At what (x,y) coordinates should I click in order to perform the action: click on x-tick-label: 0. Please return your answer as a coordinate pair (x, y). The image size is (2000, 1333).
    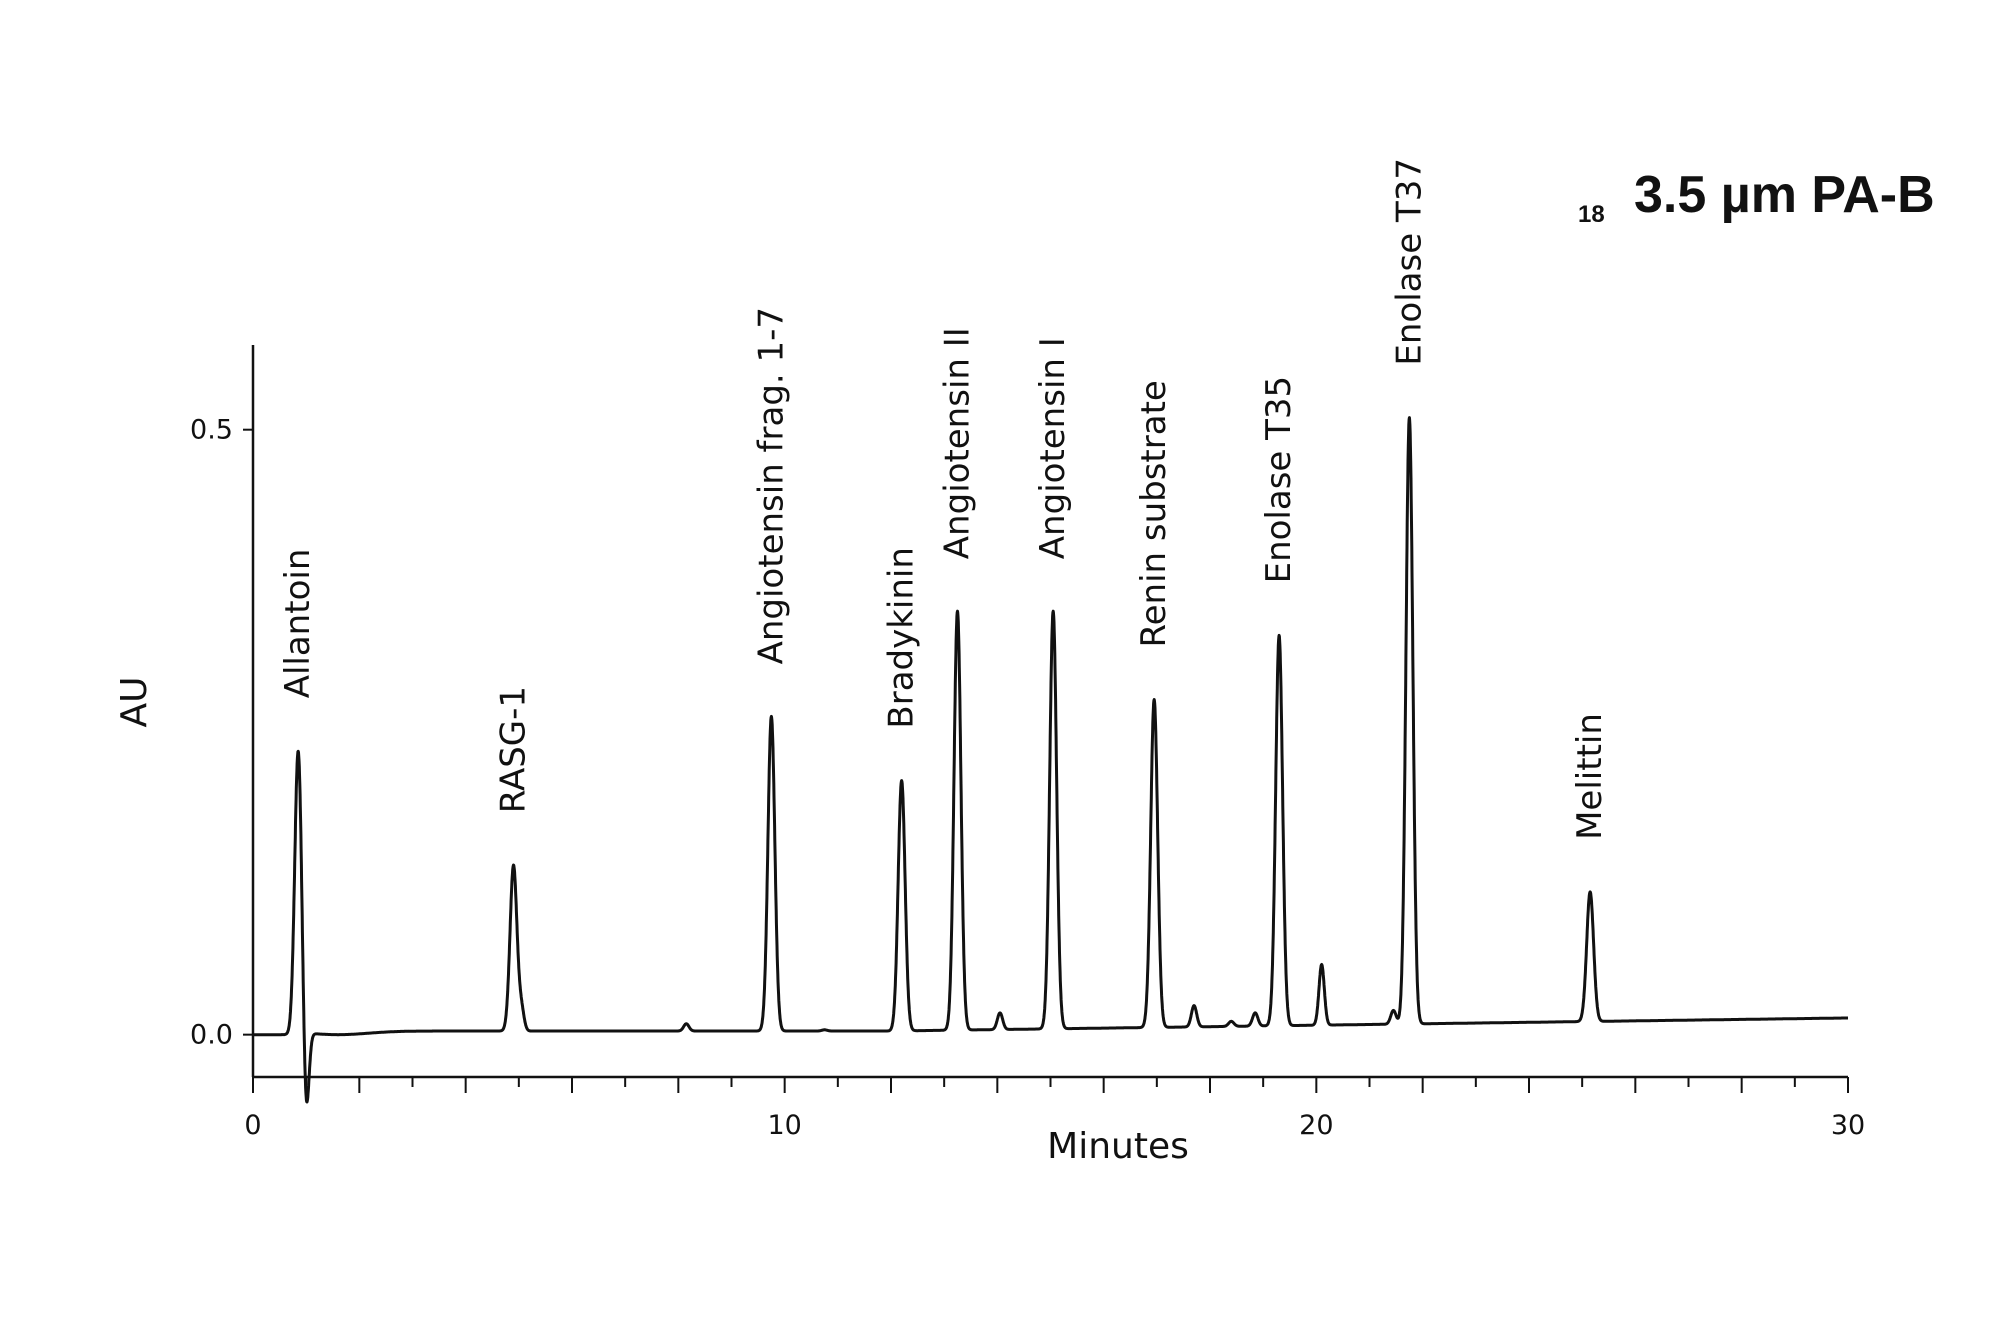
    Looking at the image, I should click on (252, 1125).